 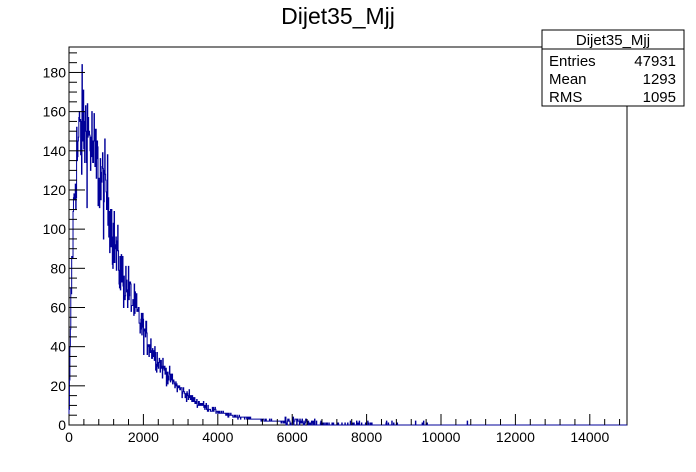 I want to click on y-tick-label: 140, so click(x=55, y=151).